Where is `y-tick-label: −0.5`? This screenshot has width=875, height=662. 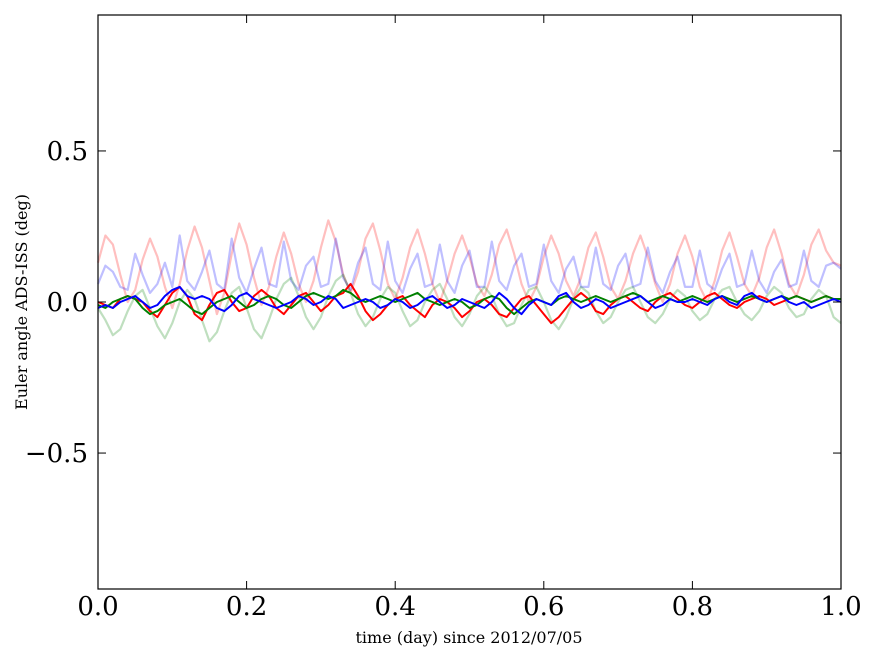
y-tick-label: −0.5 is located at coordinates (56, 454).